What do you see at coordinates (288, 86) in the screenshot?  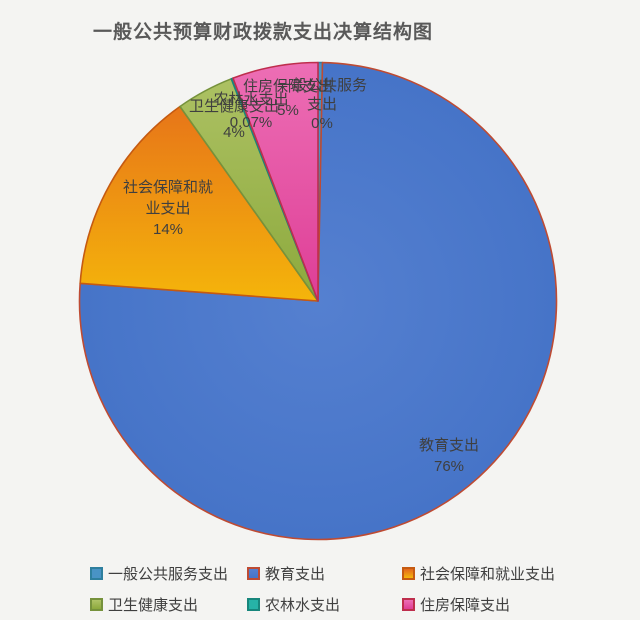 I see `slice-label-6-line-1: 住房保障支出` at bounding box center [288, 86].